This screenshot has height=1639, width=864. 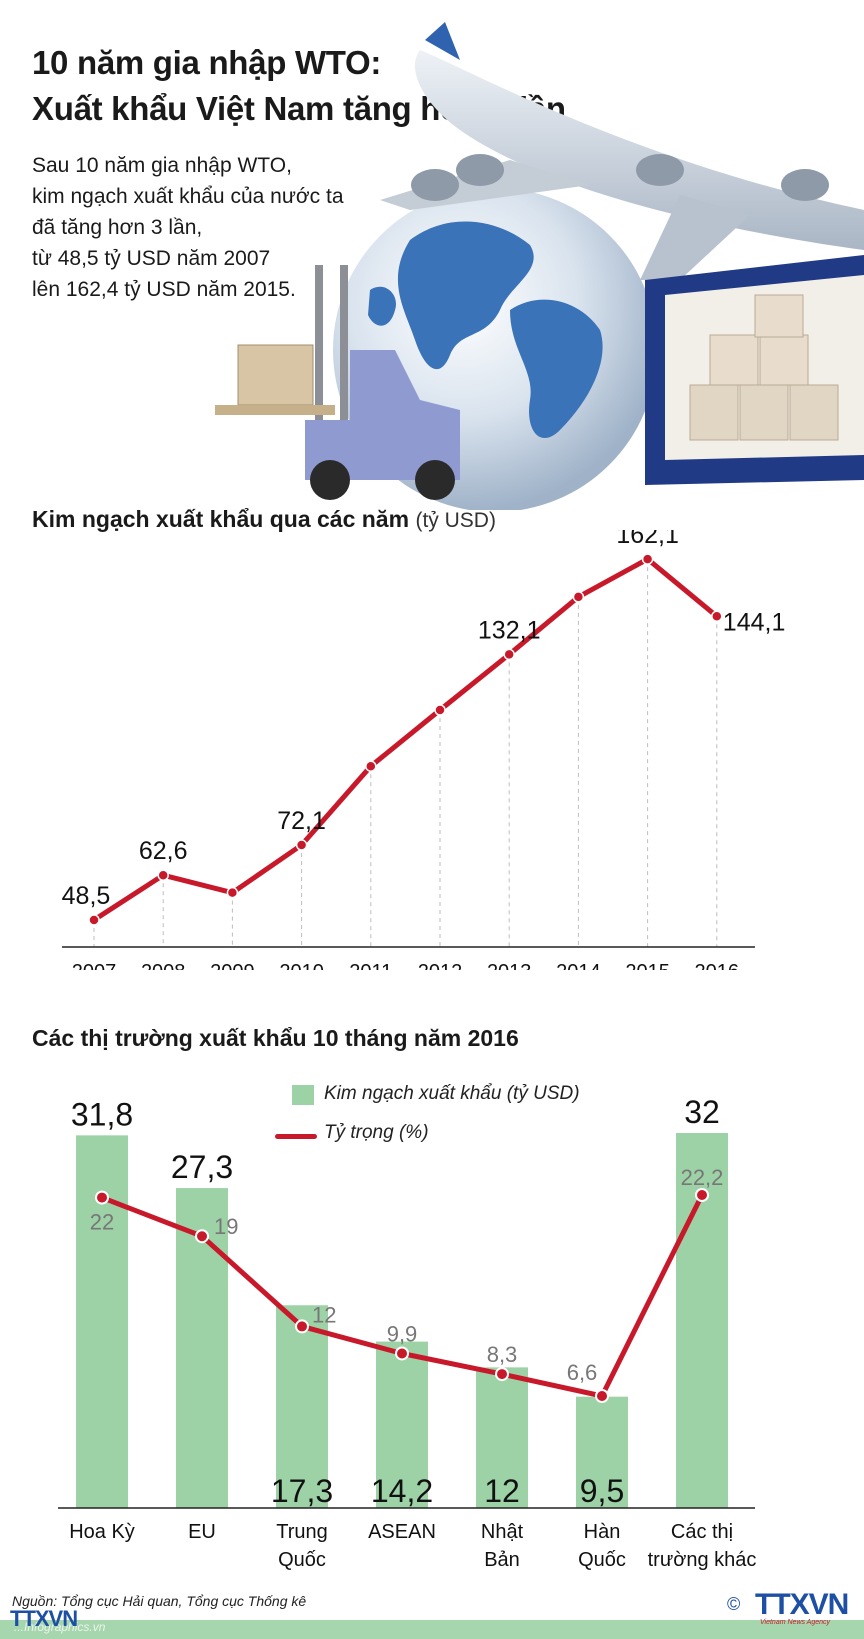 I want to click on share-value-label: 19, so click(x=226, y=1226).